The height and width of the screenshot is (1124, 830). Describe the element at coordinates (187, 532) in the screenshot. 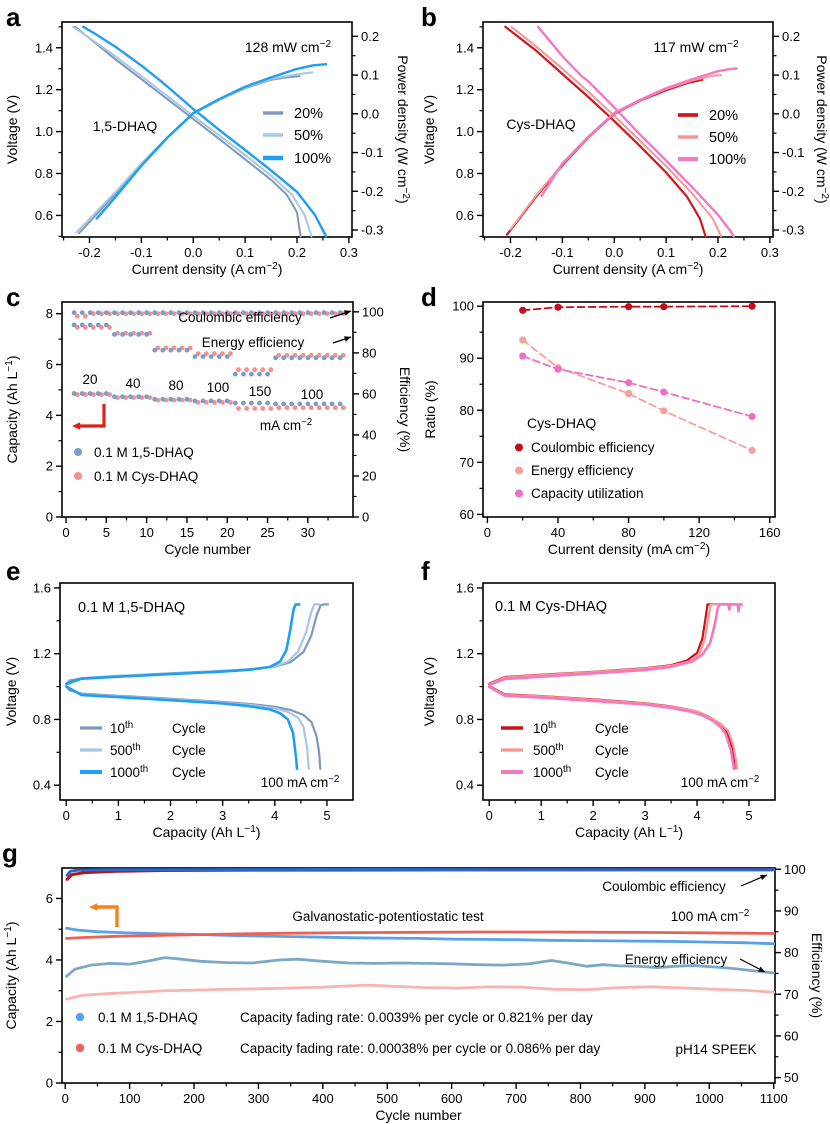

I see `svg-text: 15` at that location.